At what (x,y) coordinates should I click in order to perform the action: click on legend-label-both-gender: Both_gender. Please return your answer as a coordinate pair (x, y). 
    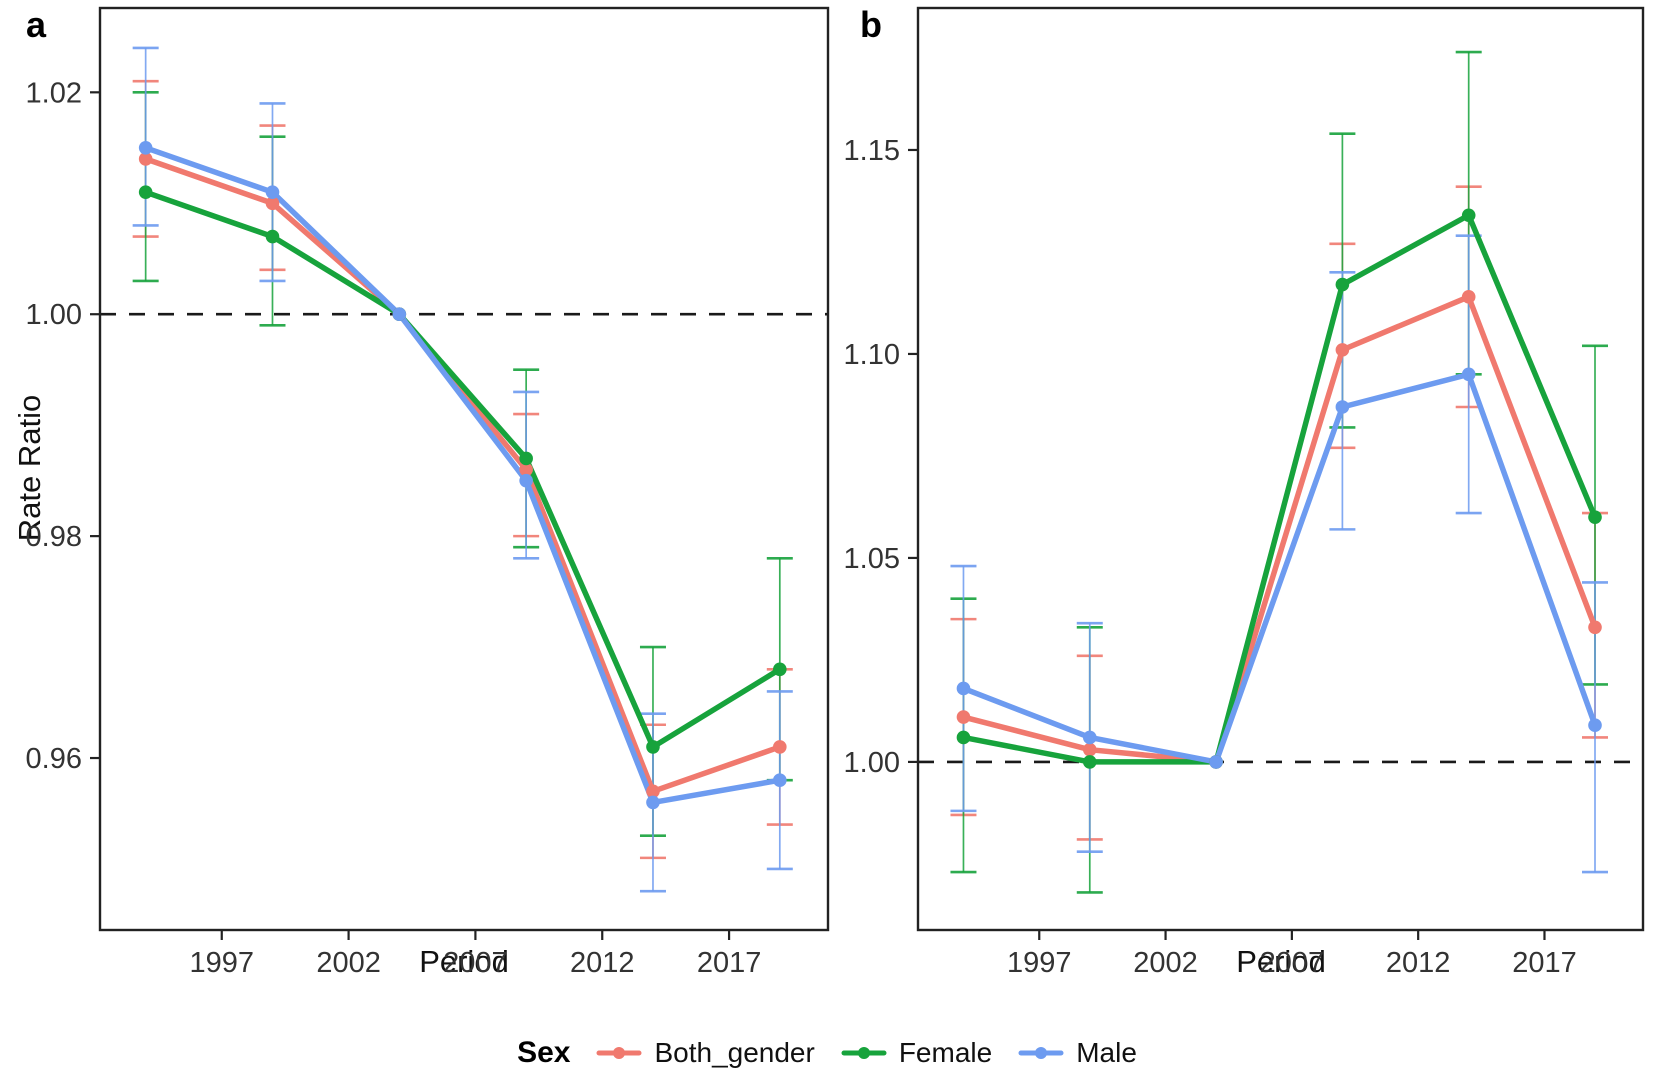
    Looking at the image, I should click on (734, 1052).